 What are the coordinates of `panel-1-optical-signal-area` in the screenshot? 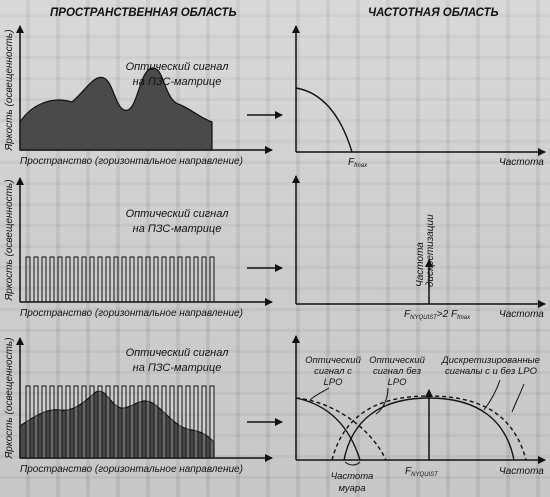 It's located at (116, 109).